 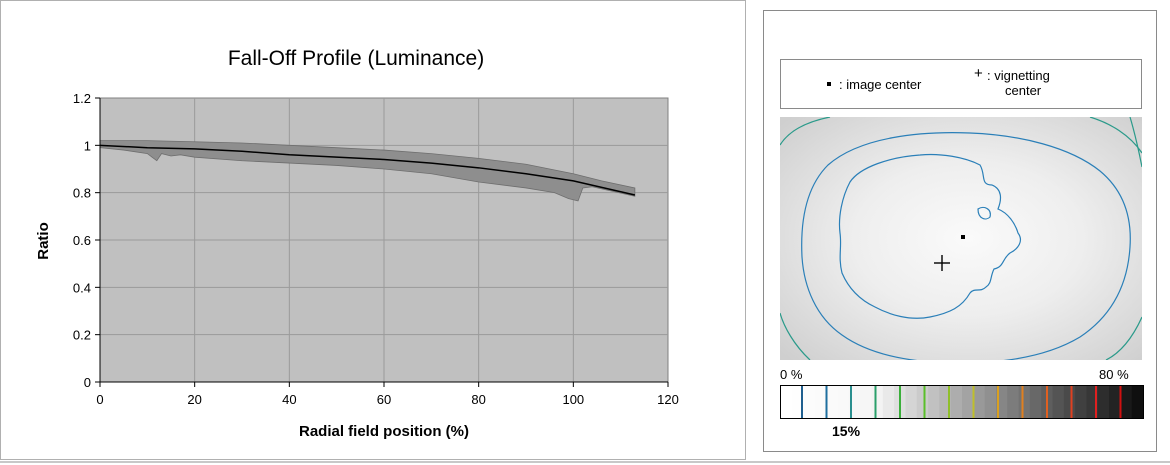 I want to click on scale-border, so click(x=962, y=402).